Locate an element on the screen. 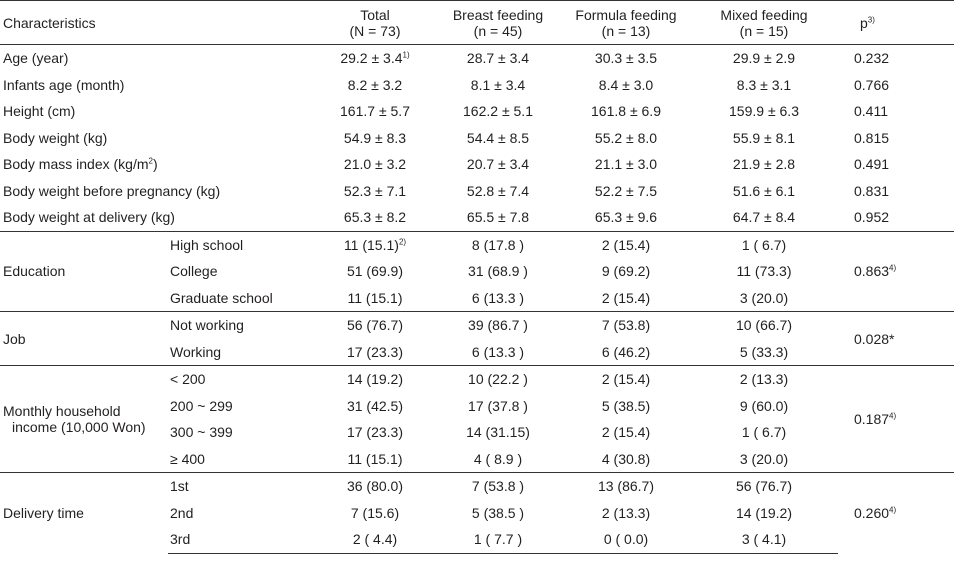 The image size is (954, 562). cell-total-text: 14 (19.2) is located at coordinates (375, 379).